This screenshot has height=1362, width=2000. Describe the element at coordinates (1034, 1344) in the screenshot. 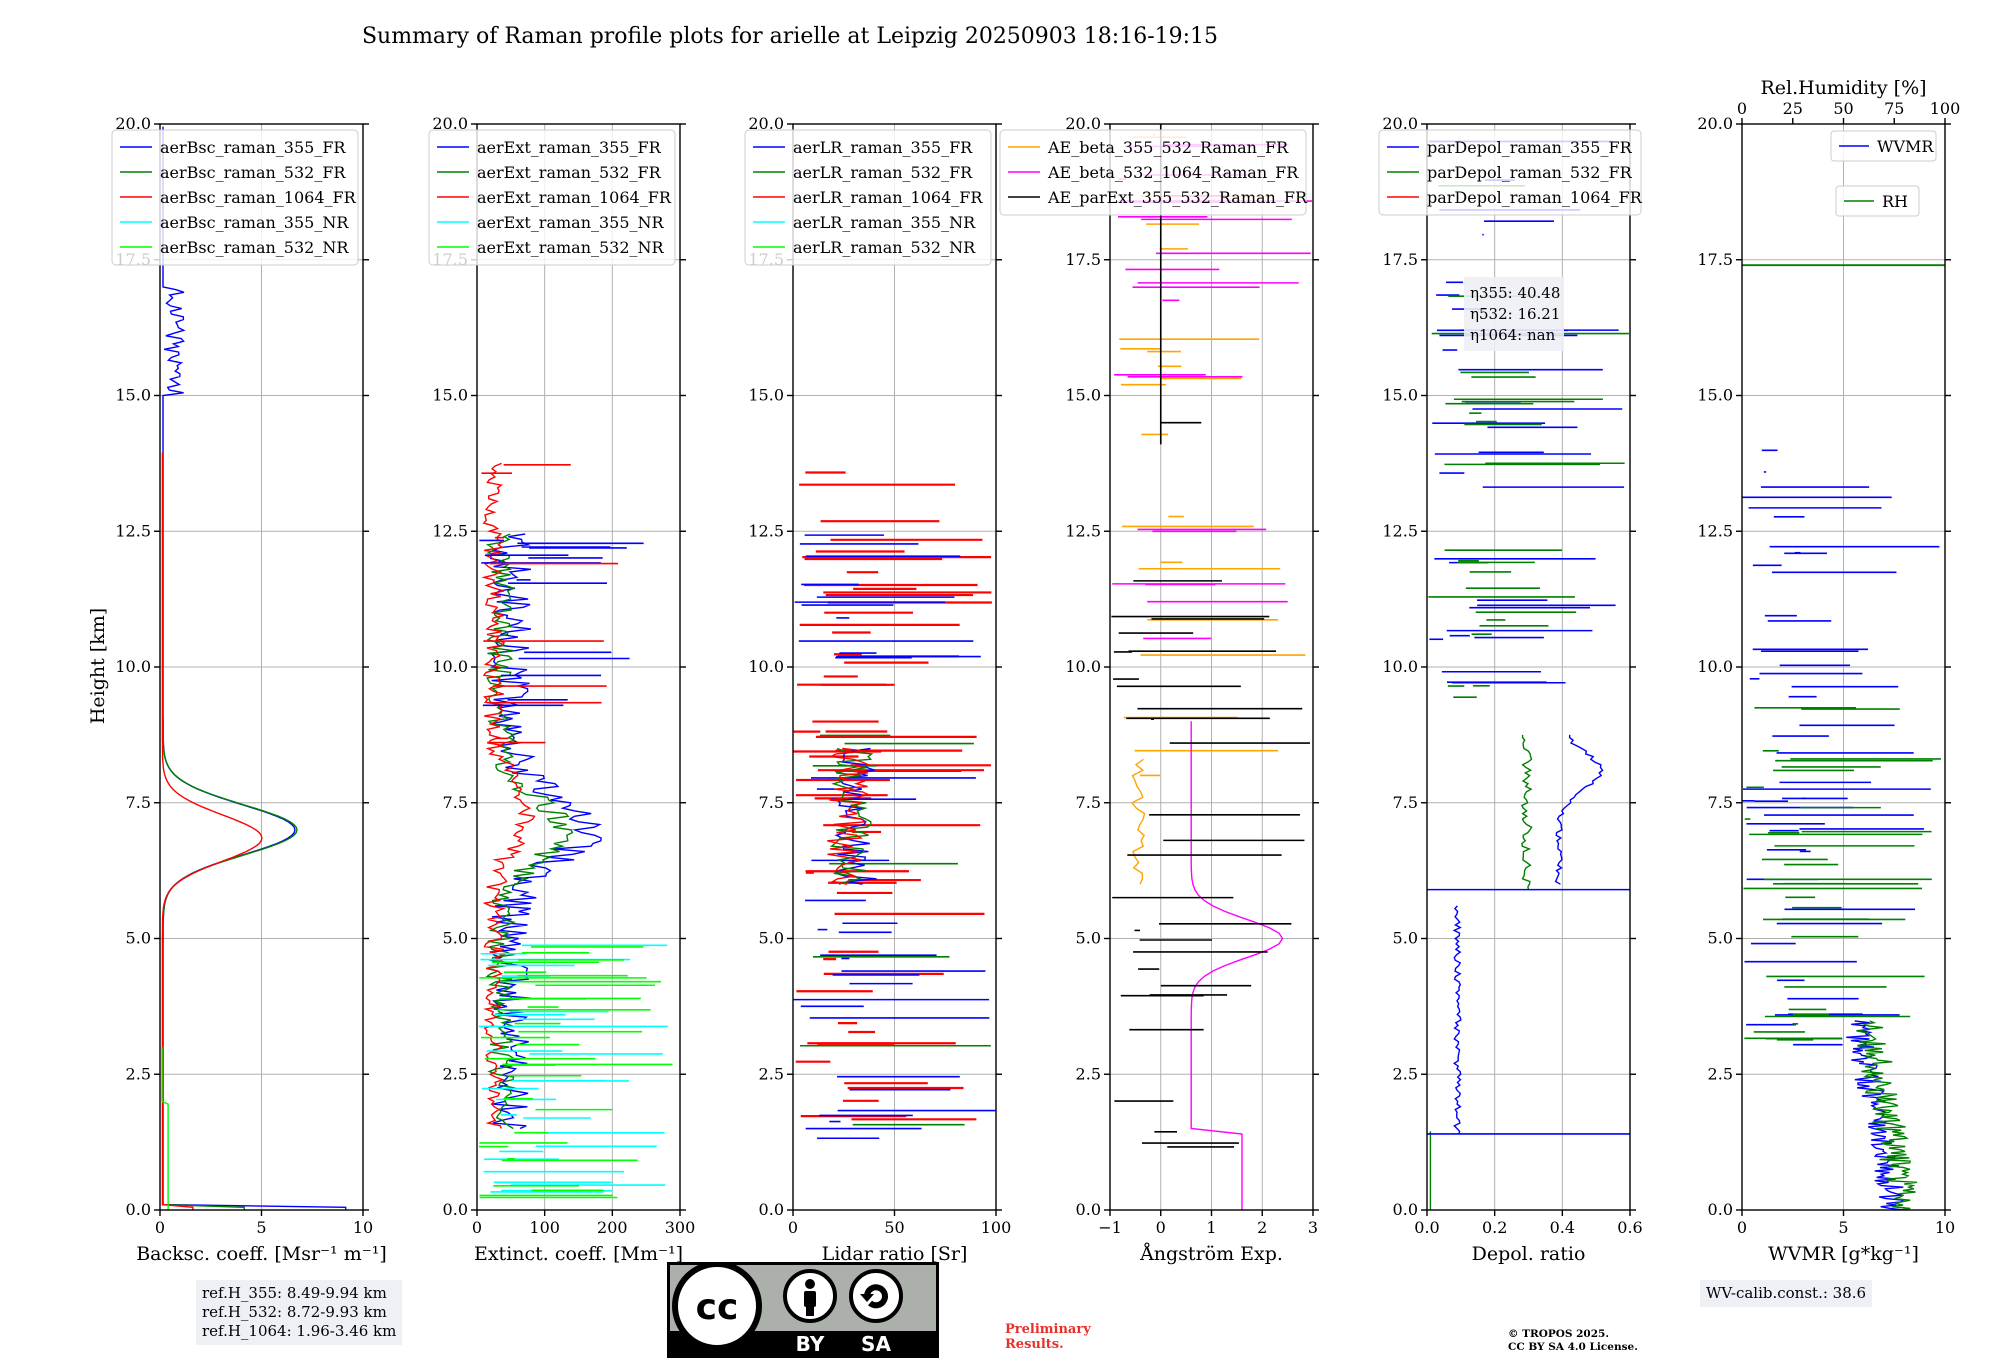

I see `preliminary-line-2: Results.` at that location.